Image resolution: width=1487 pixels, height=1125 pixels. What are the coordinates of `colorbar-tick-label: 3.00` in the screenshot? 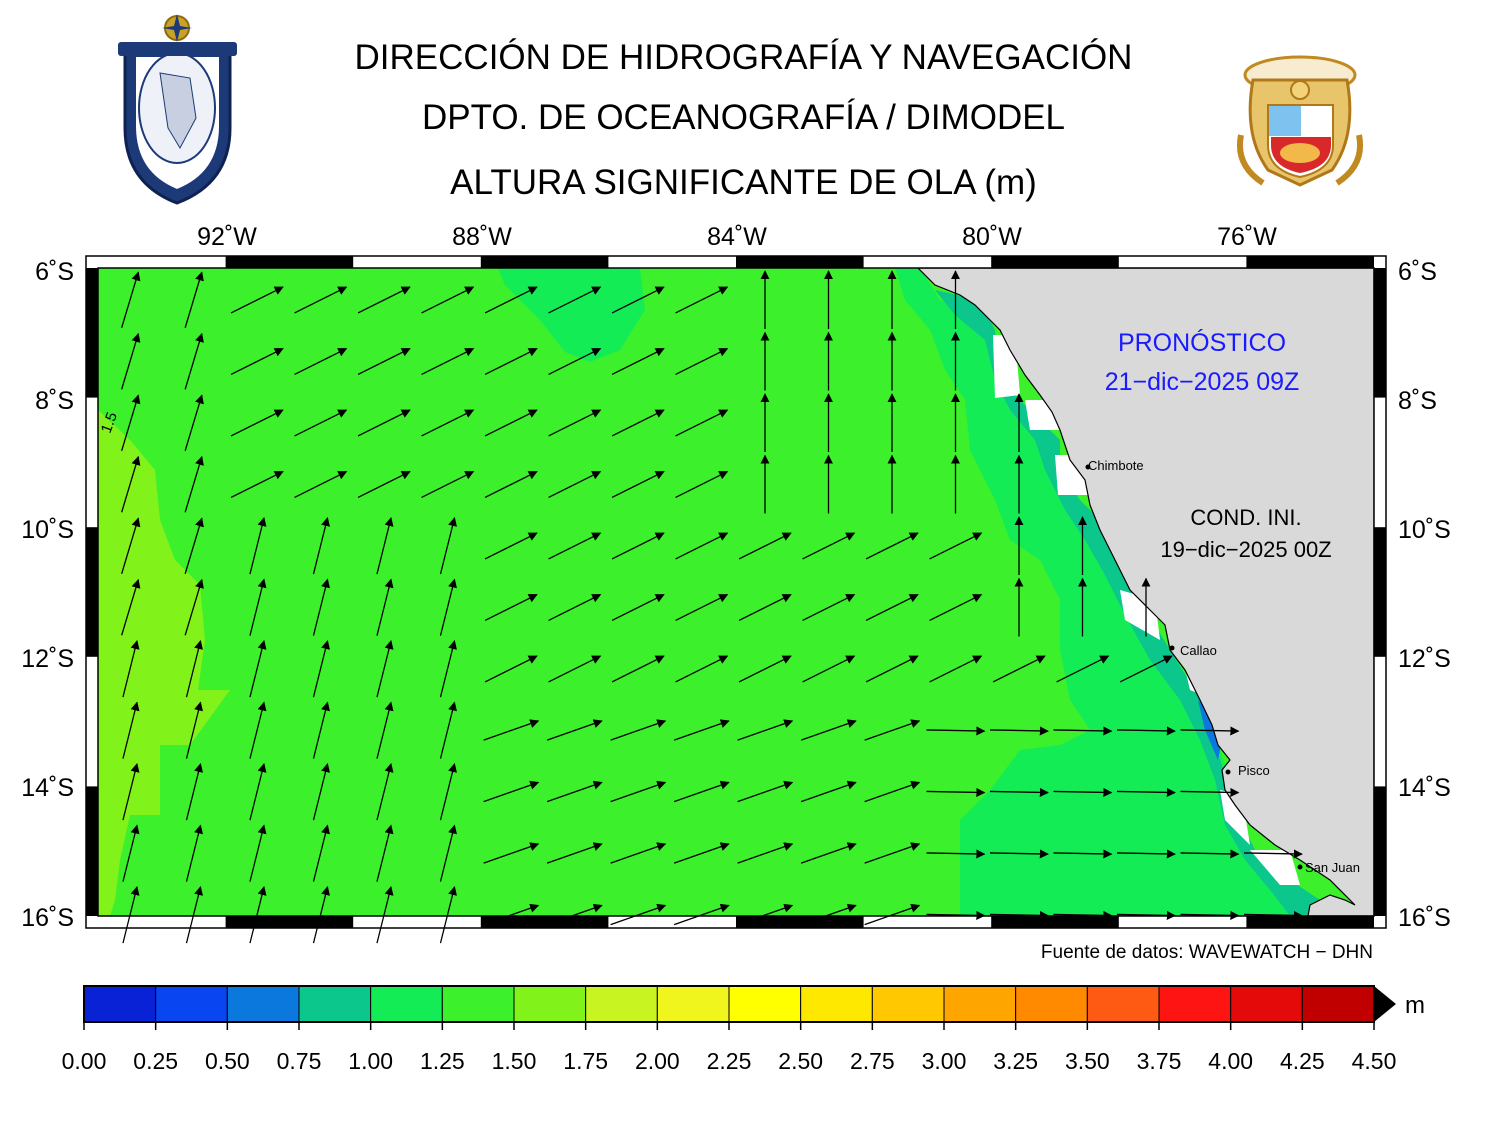 It's located at (944, 1061).